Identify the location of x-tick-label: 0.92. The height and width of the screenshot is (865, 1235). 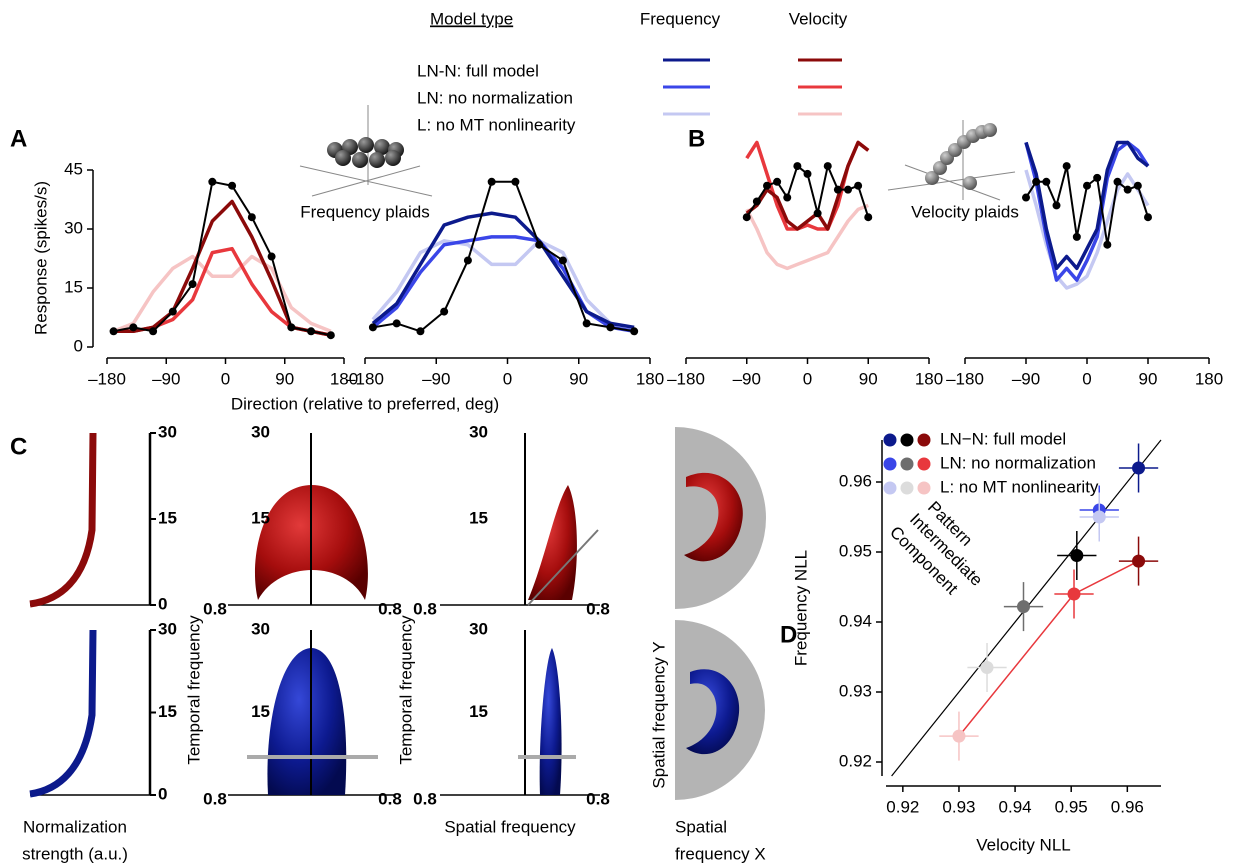
(902, 806).